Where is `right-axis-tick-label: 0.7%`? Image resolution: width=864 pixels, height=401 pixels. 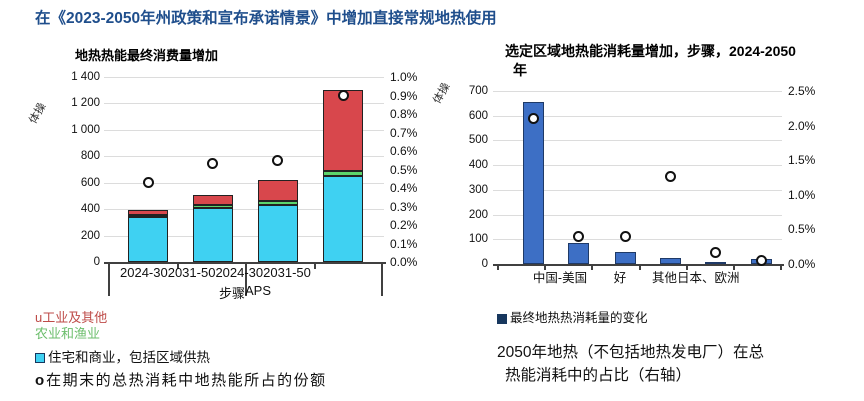
right-axis-tick-label: 0.7% is located at coordinates (404, 132).